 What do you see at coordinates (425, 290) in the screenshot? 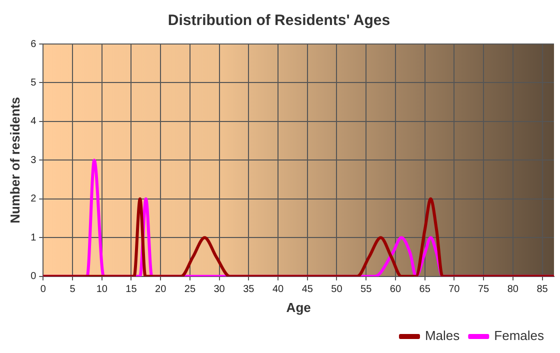
I see `x-tick-label: 65` at bounding box center [425, 290].